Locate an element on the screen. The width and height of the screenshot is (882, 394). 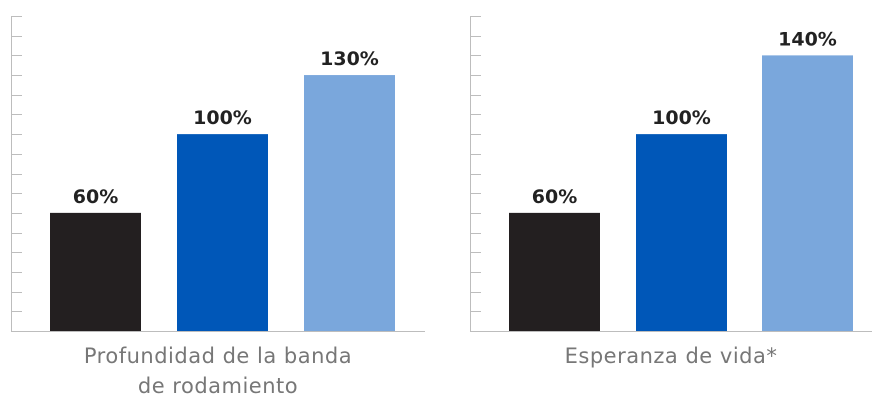
x-axis-label: Esperanza de vida* is located at coordinates (671, 356).